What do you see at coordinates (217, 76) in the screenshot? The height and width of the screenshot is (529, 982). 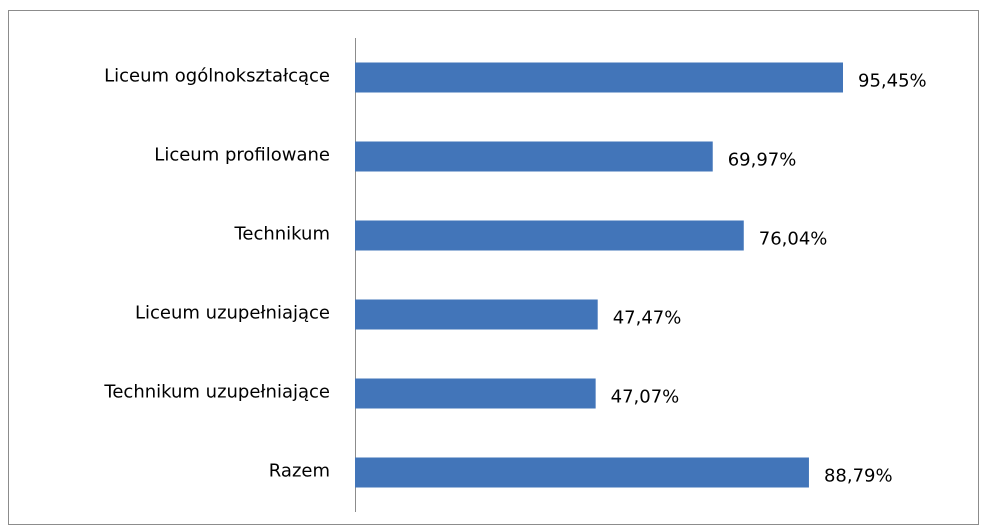 I see `category-label: Liceum ogólnokształcące` at bounding box center [217, 76].